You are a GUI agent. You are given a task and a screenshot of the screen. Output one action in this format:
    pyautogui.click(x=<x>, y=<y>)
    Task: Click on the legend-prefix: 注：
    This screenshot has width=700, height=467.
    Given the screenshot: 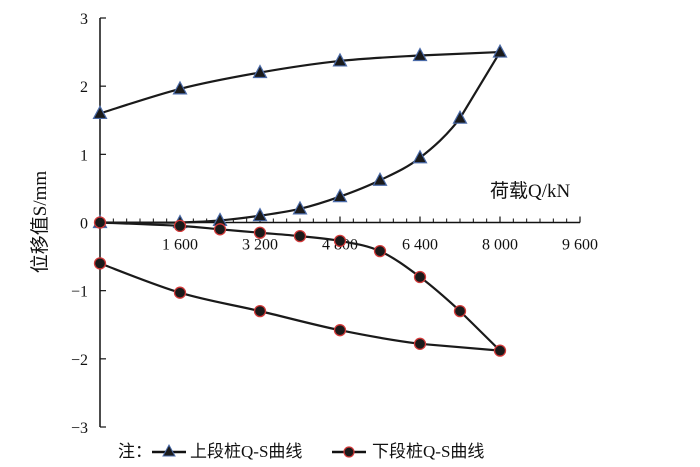 What is the action you would take?
    pyautogui.click(x=135, y=451)
    